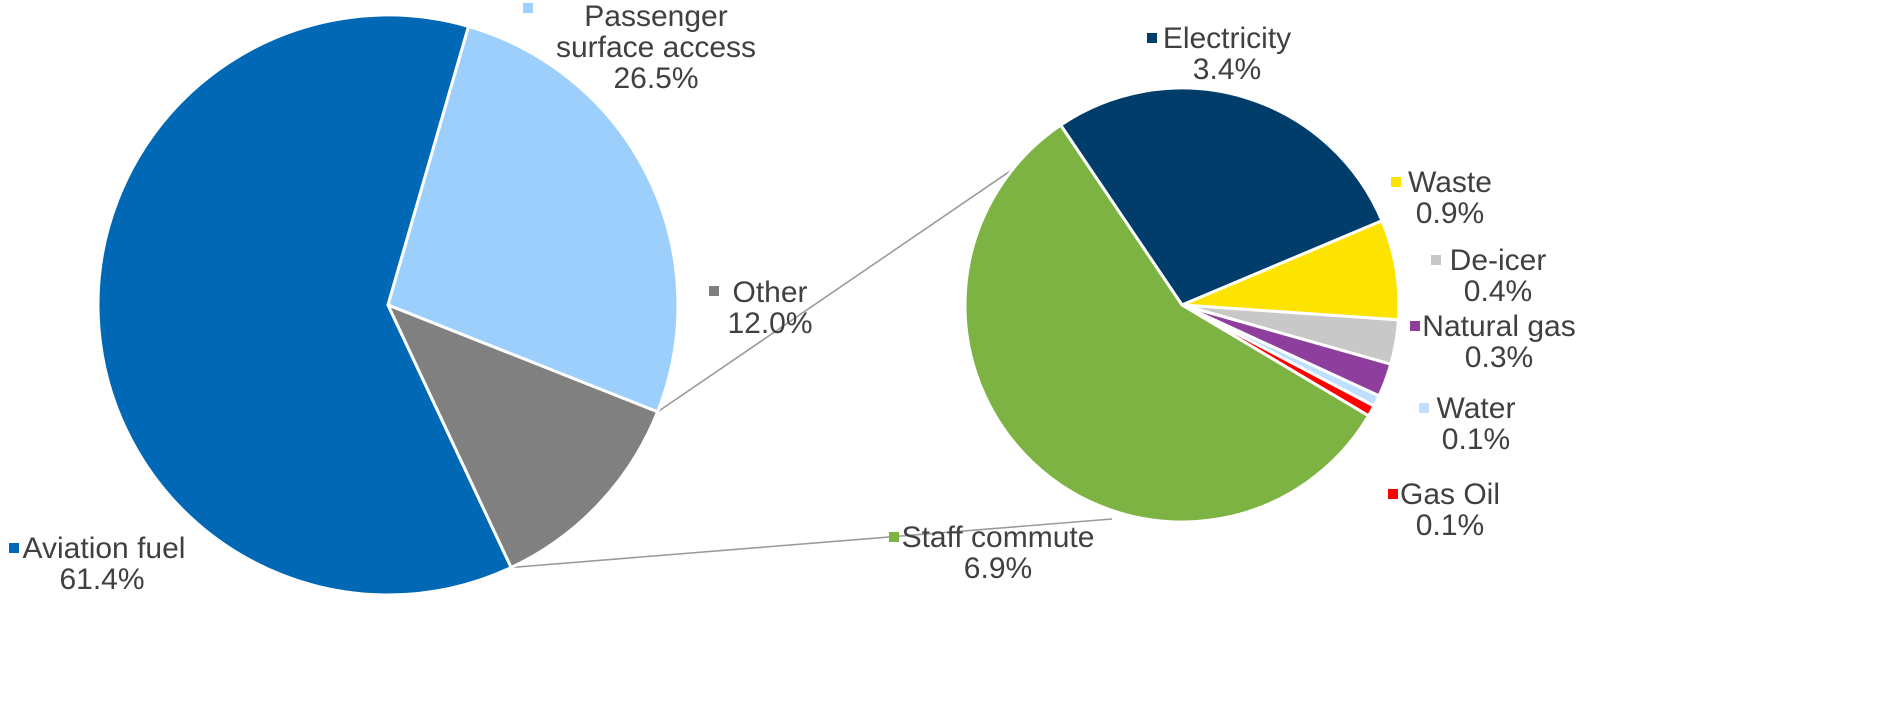 This screenshot has height=717, width=1893. I want to click on sub-slice-waste, so click(1290, 270).